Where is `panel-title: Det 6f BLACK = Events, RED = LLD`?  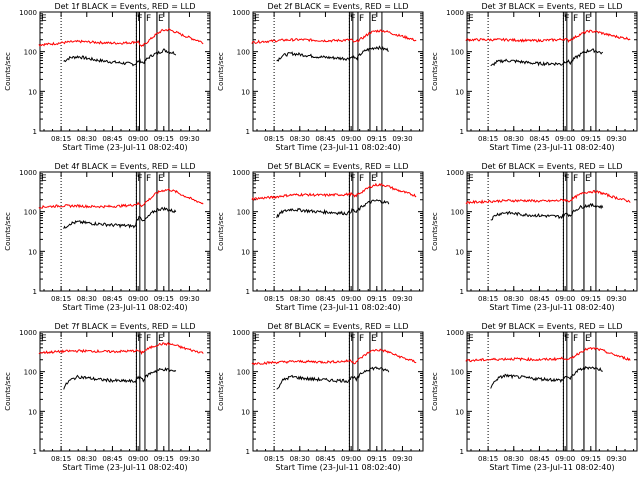 panel-title: Det 6f BLACK = Events, RED = LLD is located at coordinates (551, 166).